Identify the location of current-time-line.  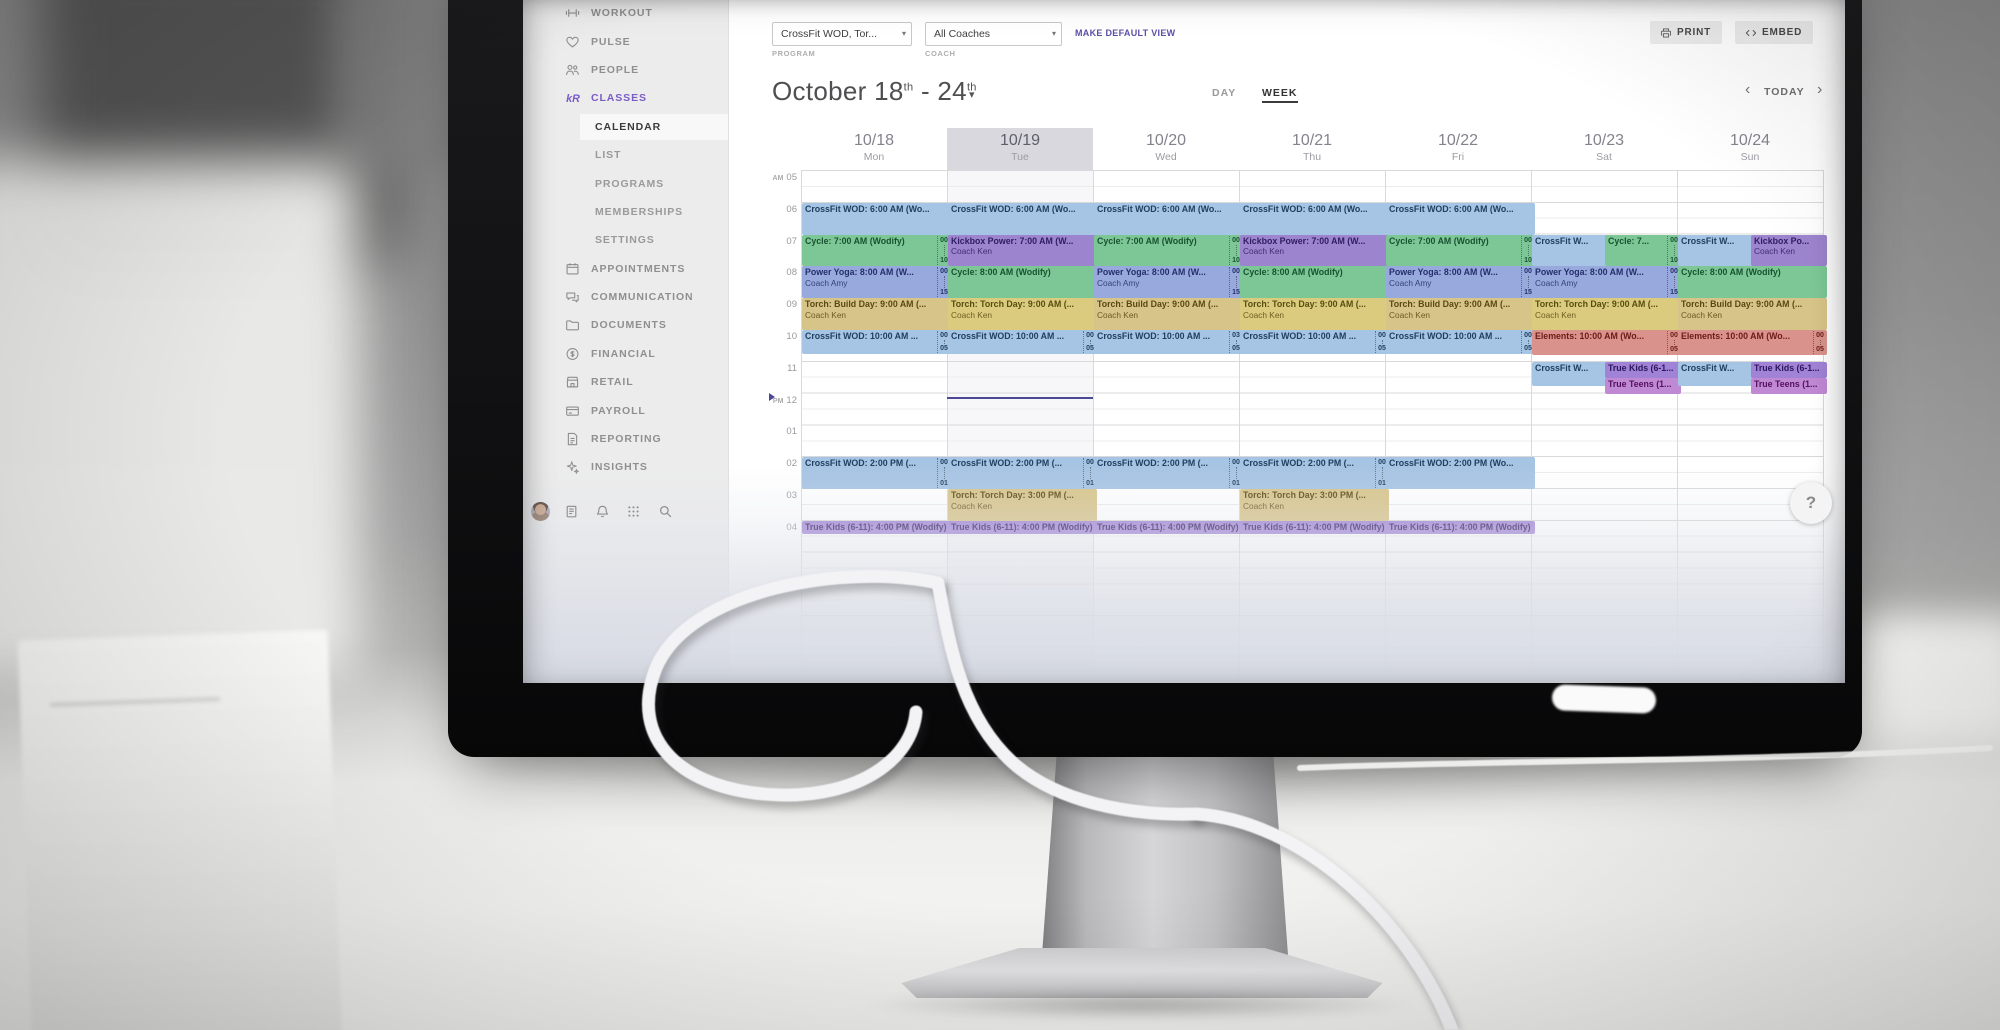
(1020, 398).